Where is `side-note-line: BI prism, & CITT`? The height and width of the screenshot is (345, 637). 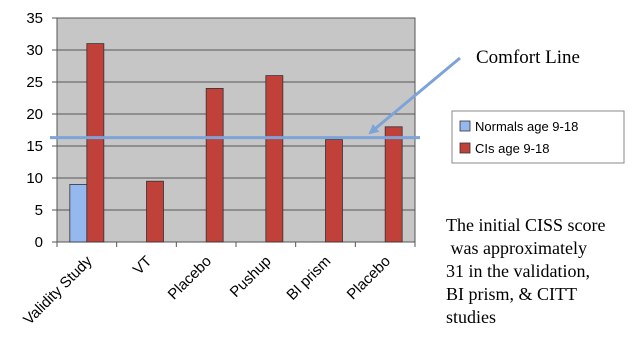
side-note-line: BI prism, & CITT is located at coordinates (511, 294).